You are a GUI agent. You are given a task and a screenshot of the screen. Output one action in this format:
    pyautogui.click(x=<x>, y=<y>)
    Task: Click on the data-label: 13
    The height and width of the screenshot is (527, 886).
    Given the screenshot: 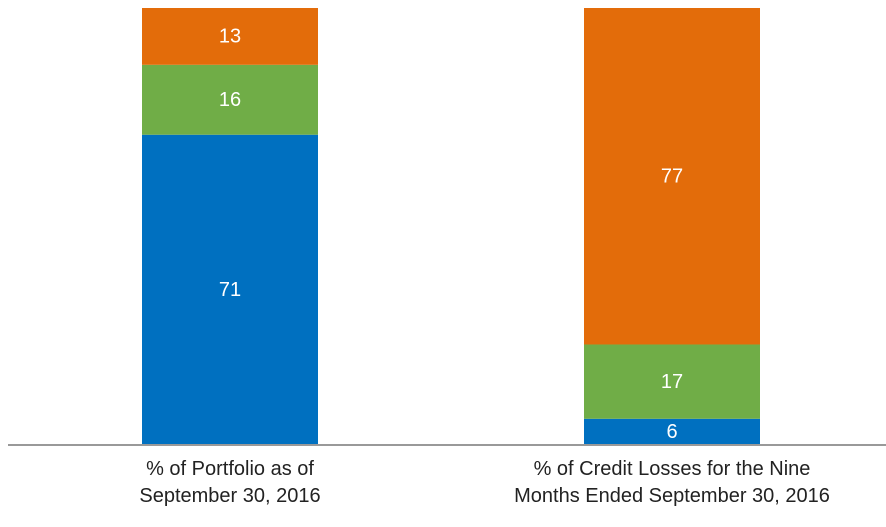 What is the action you would take?
    pyautogui.click(x=230, y=37)
    